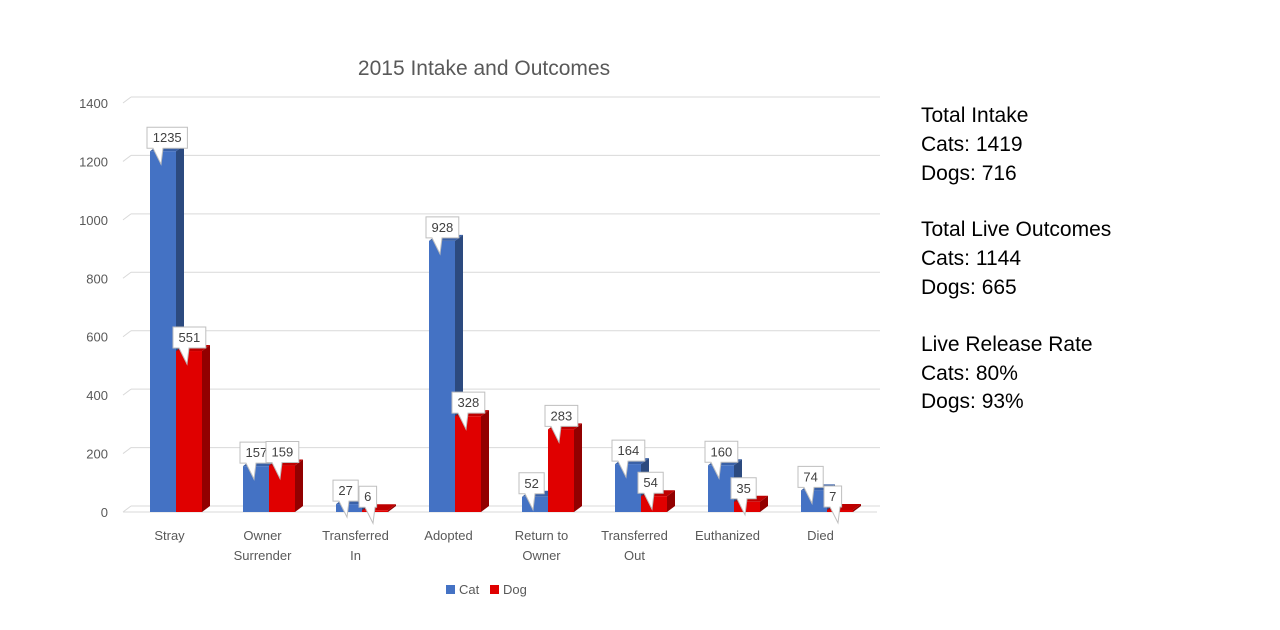 The image size is (1280, 630). Describe the element at coordinates (355, 545) in the screenshot. I see `x-category-label: Transferred In` at that location.